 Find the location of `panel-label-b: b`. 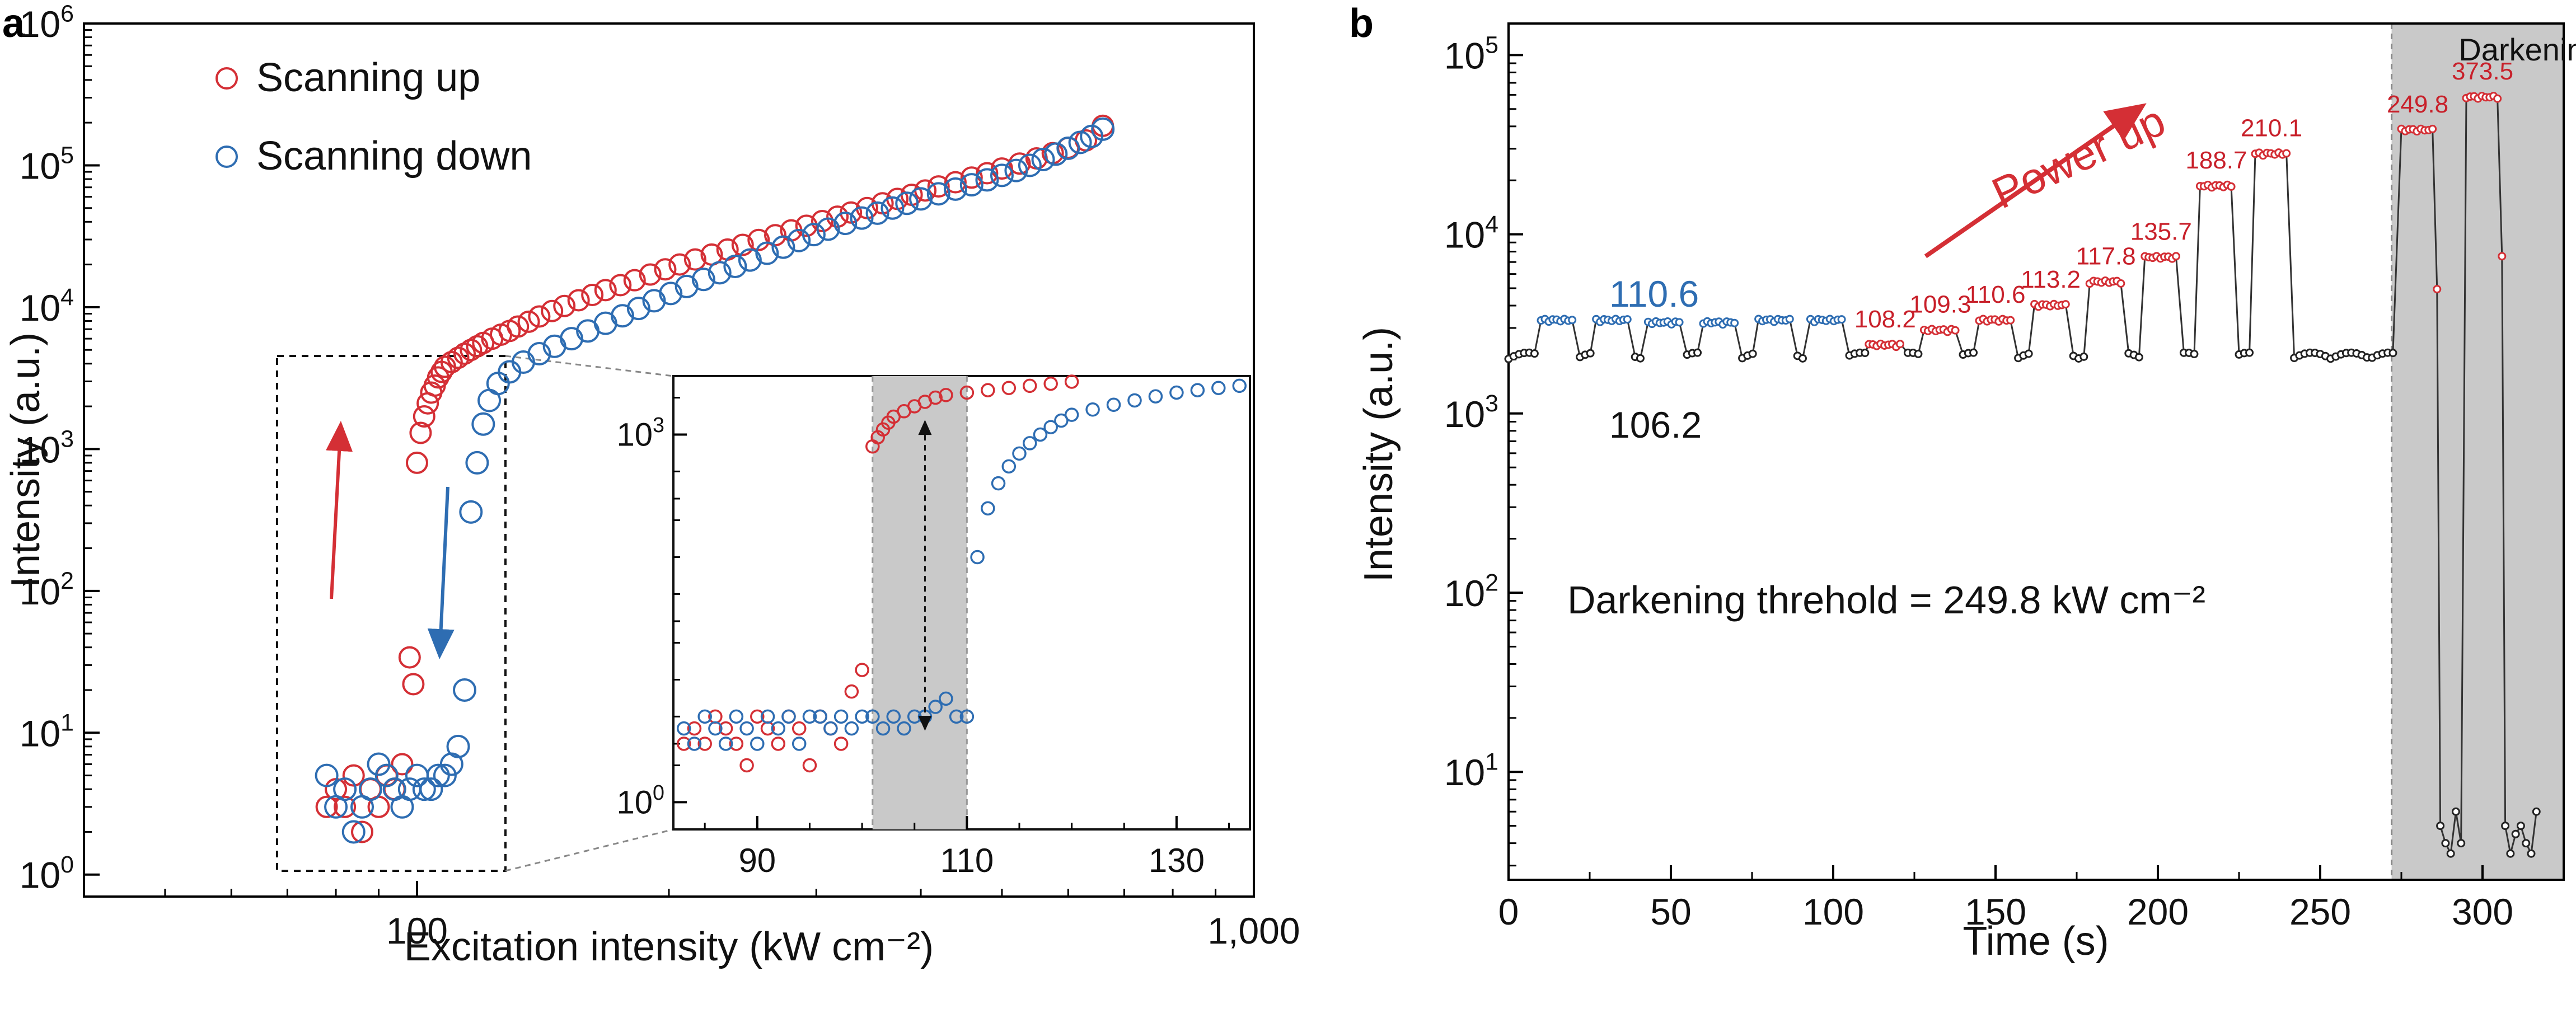

panel-label-b: b is located at coordinates (1362, 24).